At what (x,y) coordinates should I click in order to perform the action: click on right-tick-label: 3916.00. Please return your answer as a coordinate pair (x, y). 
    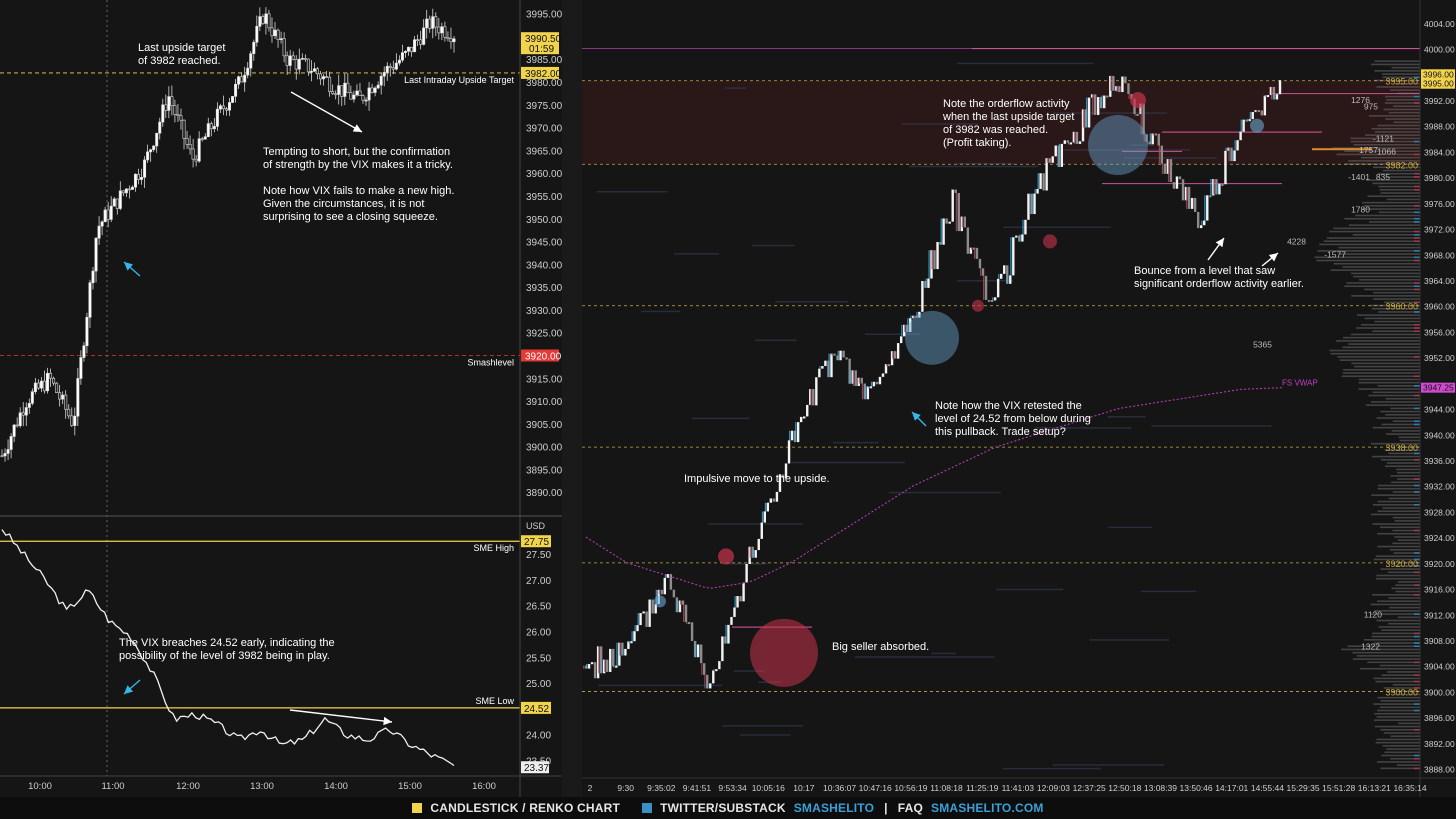
    Looking at the image, I should click on (1439, 590).